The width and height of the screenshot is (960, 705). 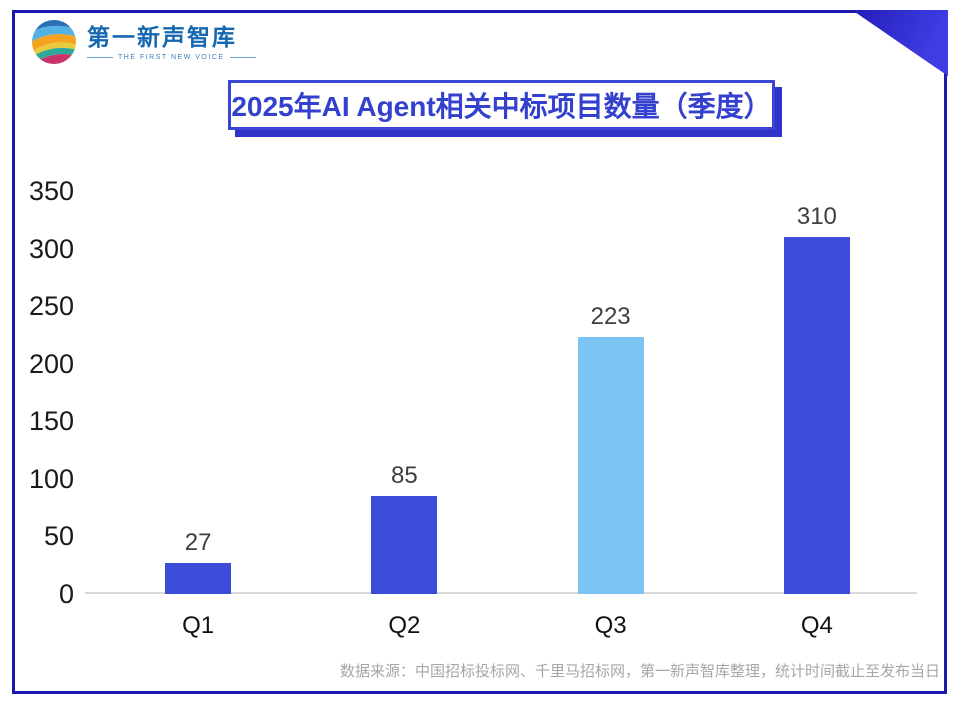 What do you see at coordinates (404, 545) in the screenshot?
I see `bar-q2` at bounding box center [404, 545].